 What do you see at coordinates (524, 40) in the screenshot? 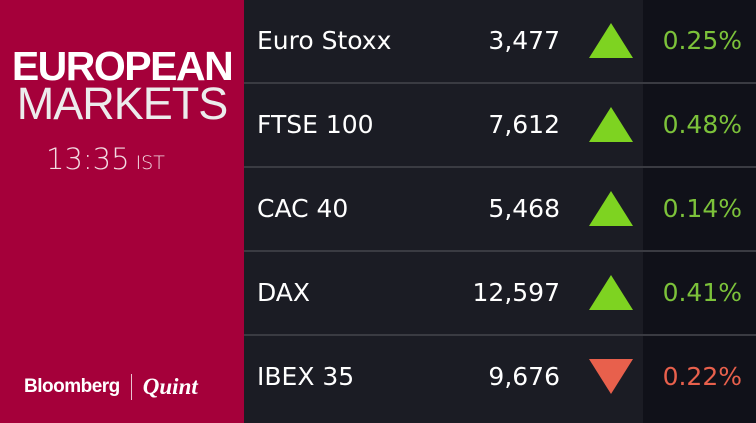
I see `market-value: 3,477` at bounding box center [524, 40].